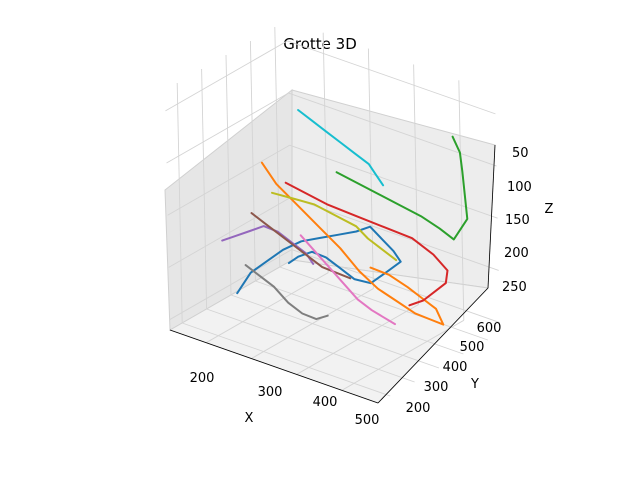 Image resolution: width=640 pixels, height=480 pixels. Describe the element at coordinates (202, 378) in the screenshot. I see `x-tick-label: 200` at that location.